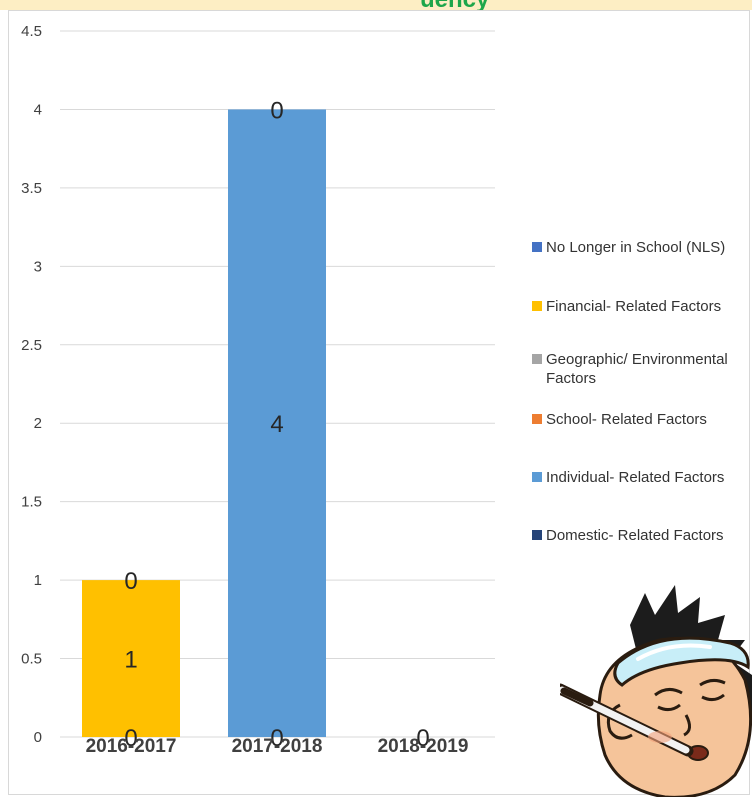 The height and width of the screenshot is (797, 752). Describe the element at coordinates (454, 5) in the screenshot. I see `chart-title-partial: uency` at that location.